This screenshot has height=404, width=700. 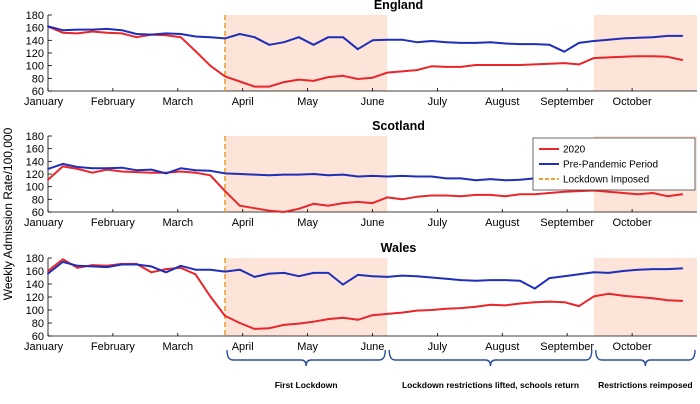 I want to click on wales-title: Wales, so click(x=399, y=248).